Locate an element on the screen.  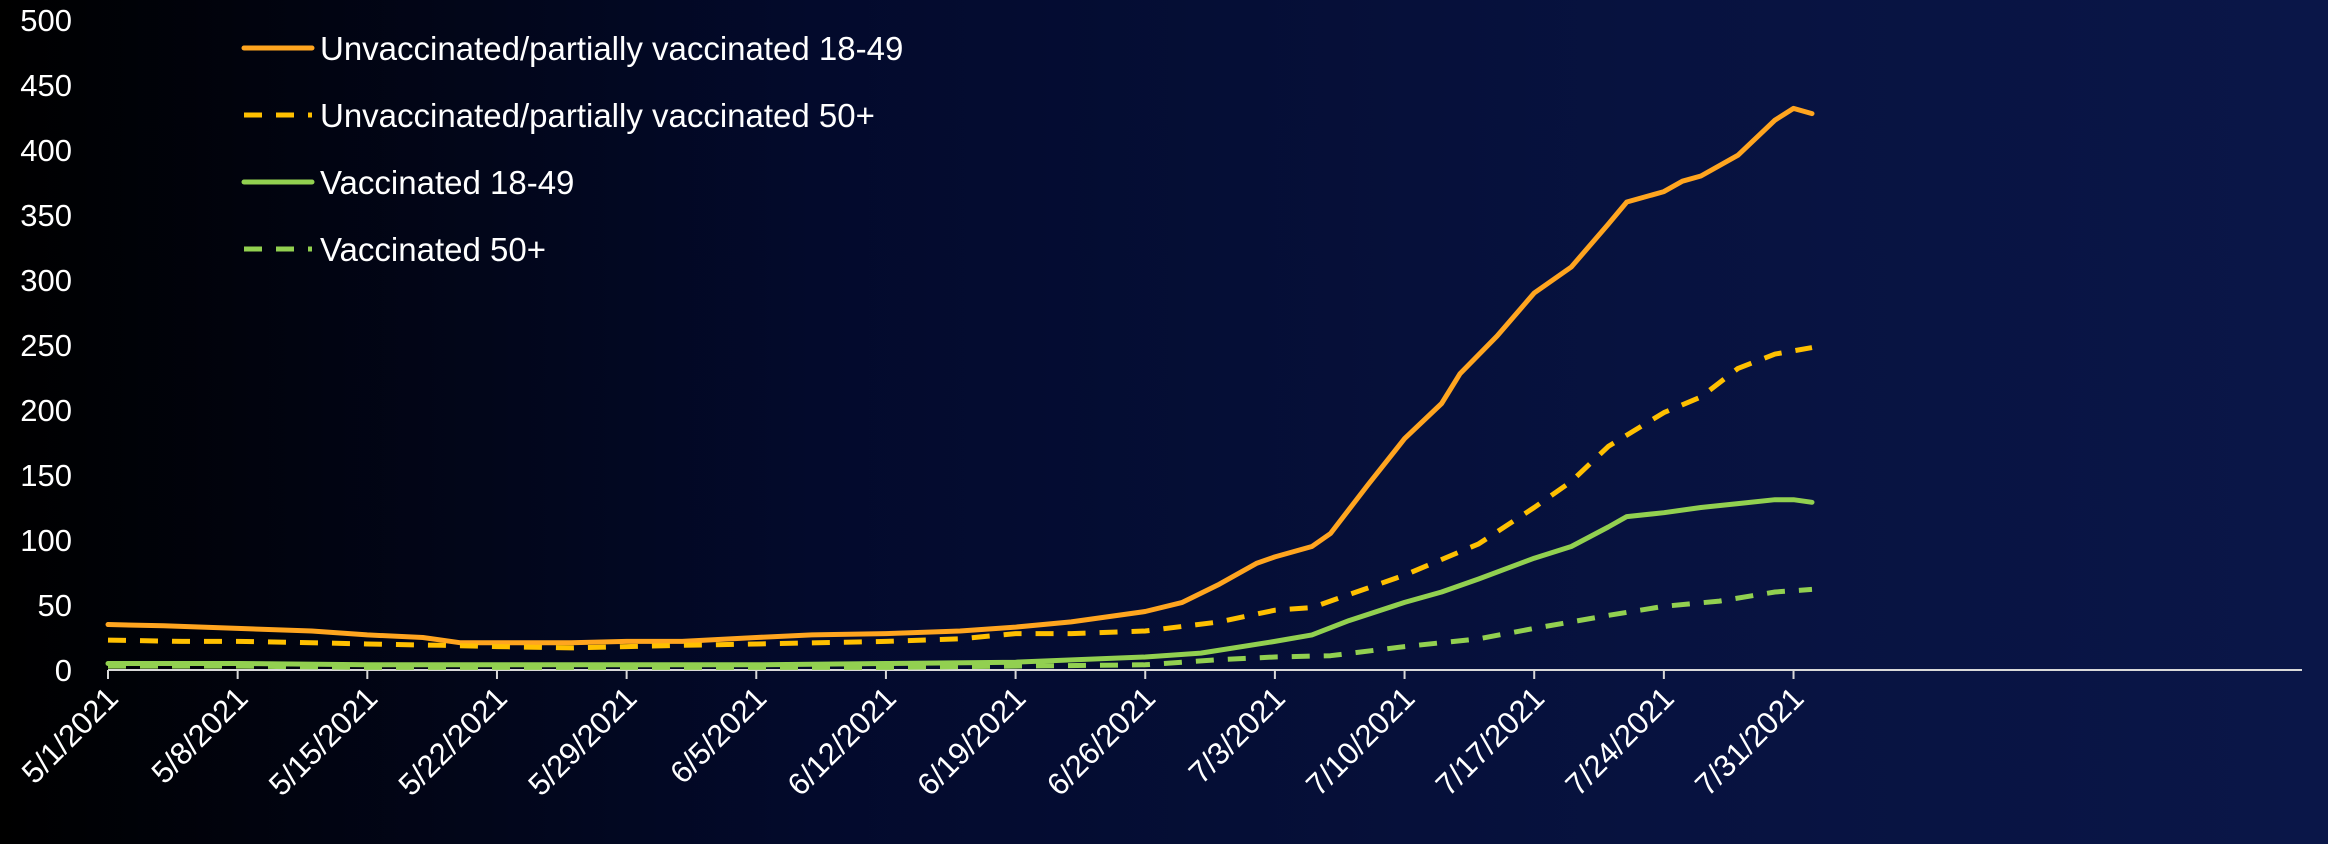
y-tick-labels: 0 50 100 150 200 250 300 350 400 450 500 is located at coordinates (46, 345).